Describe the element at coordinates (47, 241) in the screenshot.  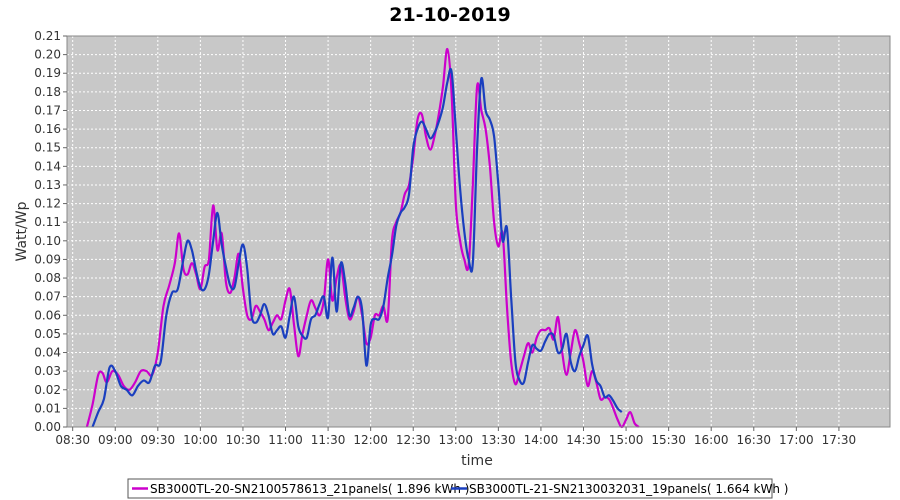
I see `y-tick-label: 0.10` at that location.